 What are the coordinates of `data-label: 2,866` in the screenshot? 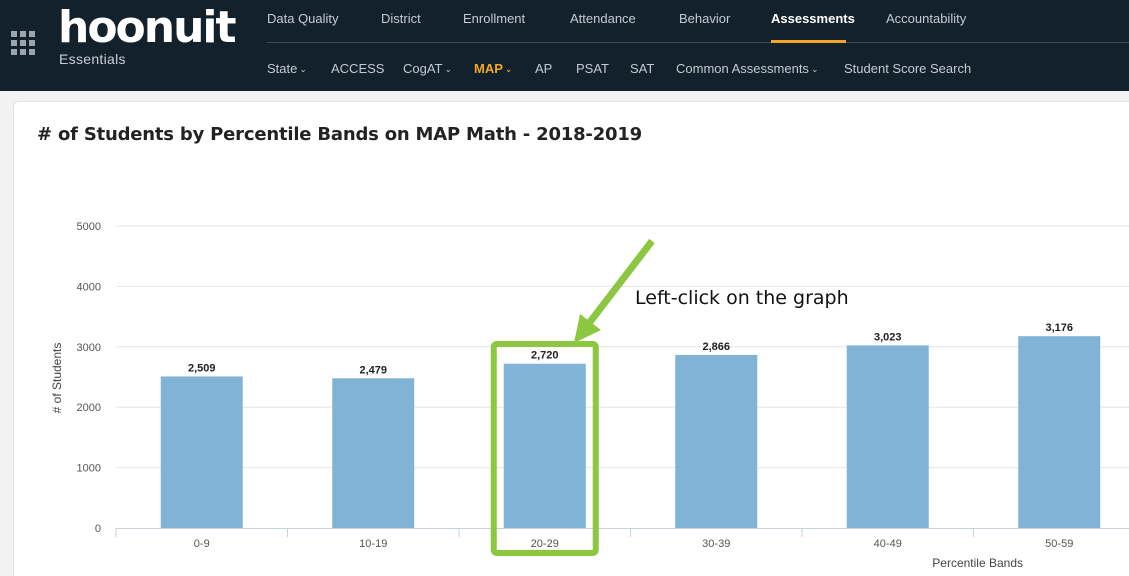 It's located at (716, 347).